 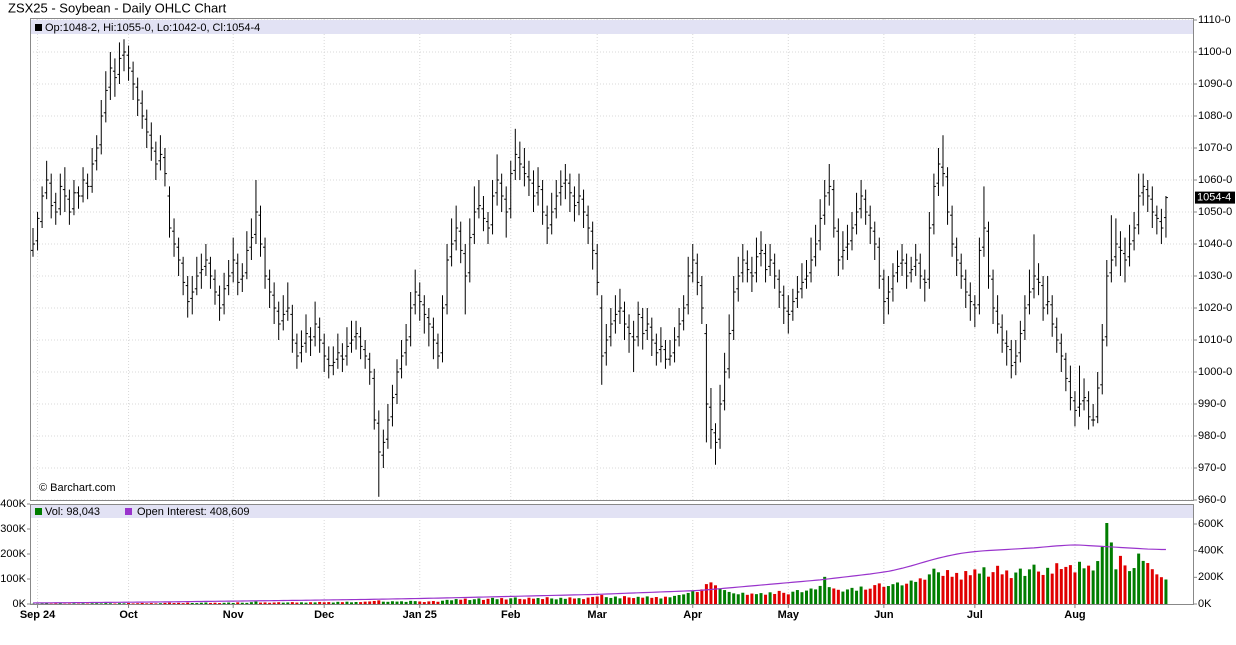 I want to click on x-tick-label: Apr, so click(x=693, y=615).